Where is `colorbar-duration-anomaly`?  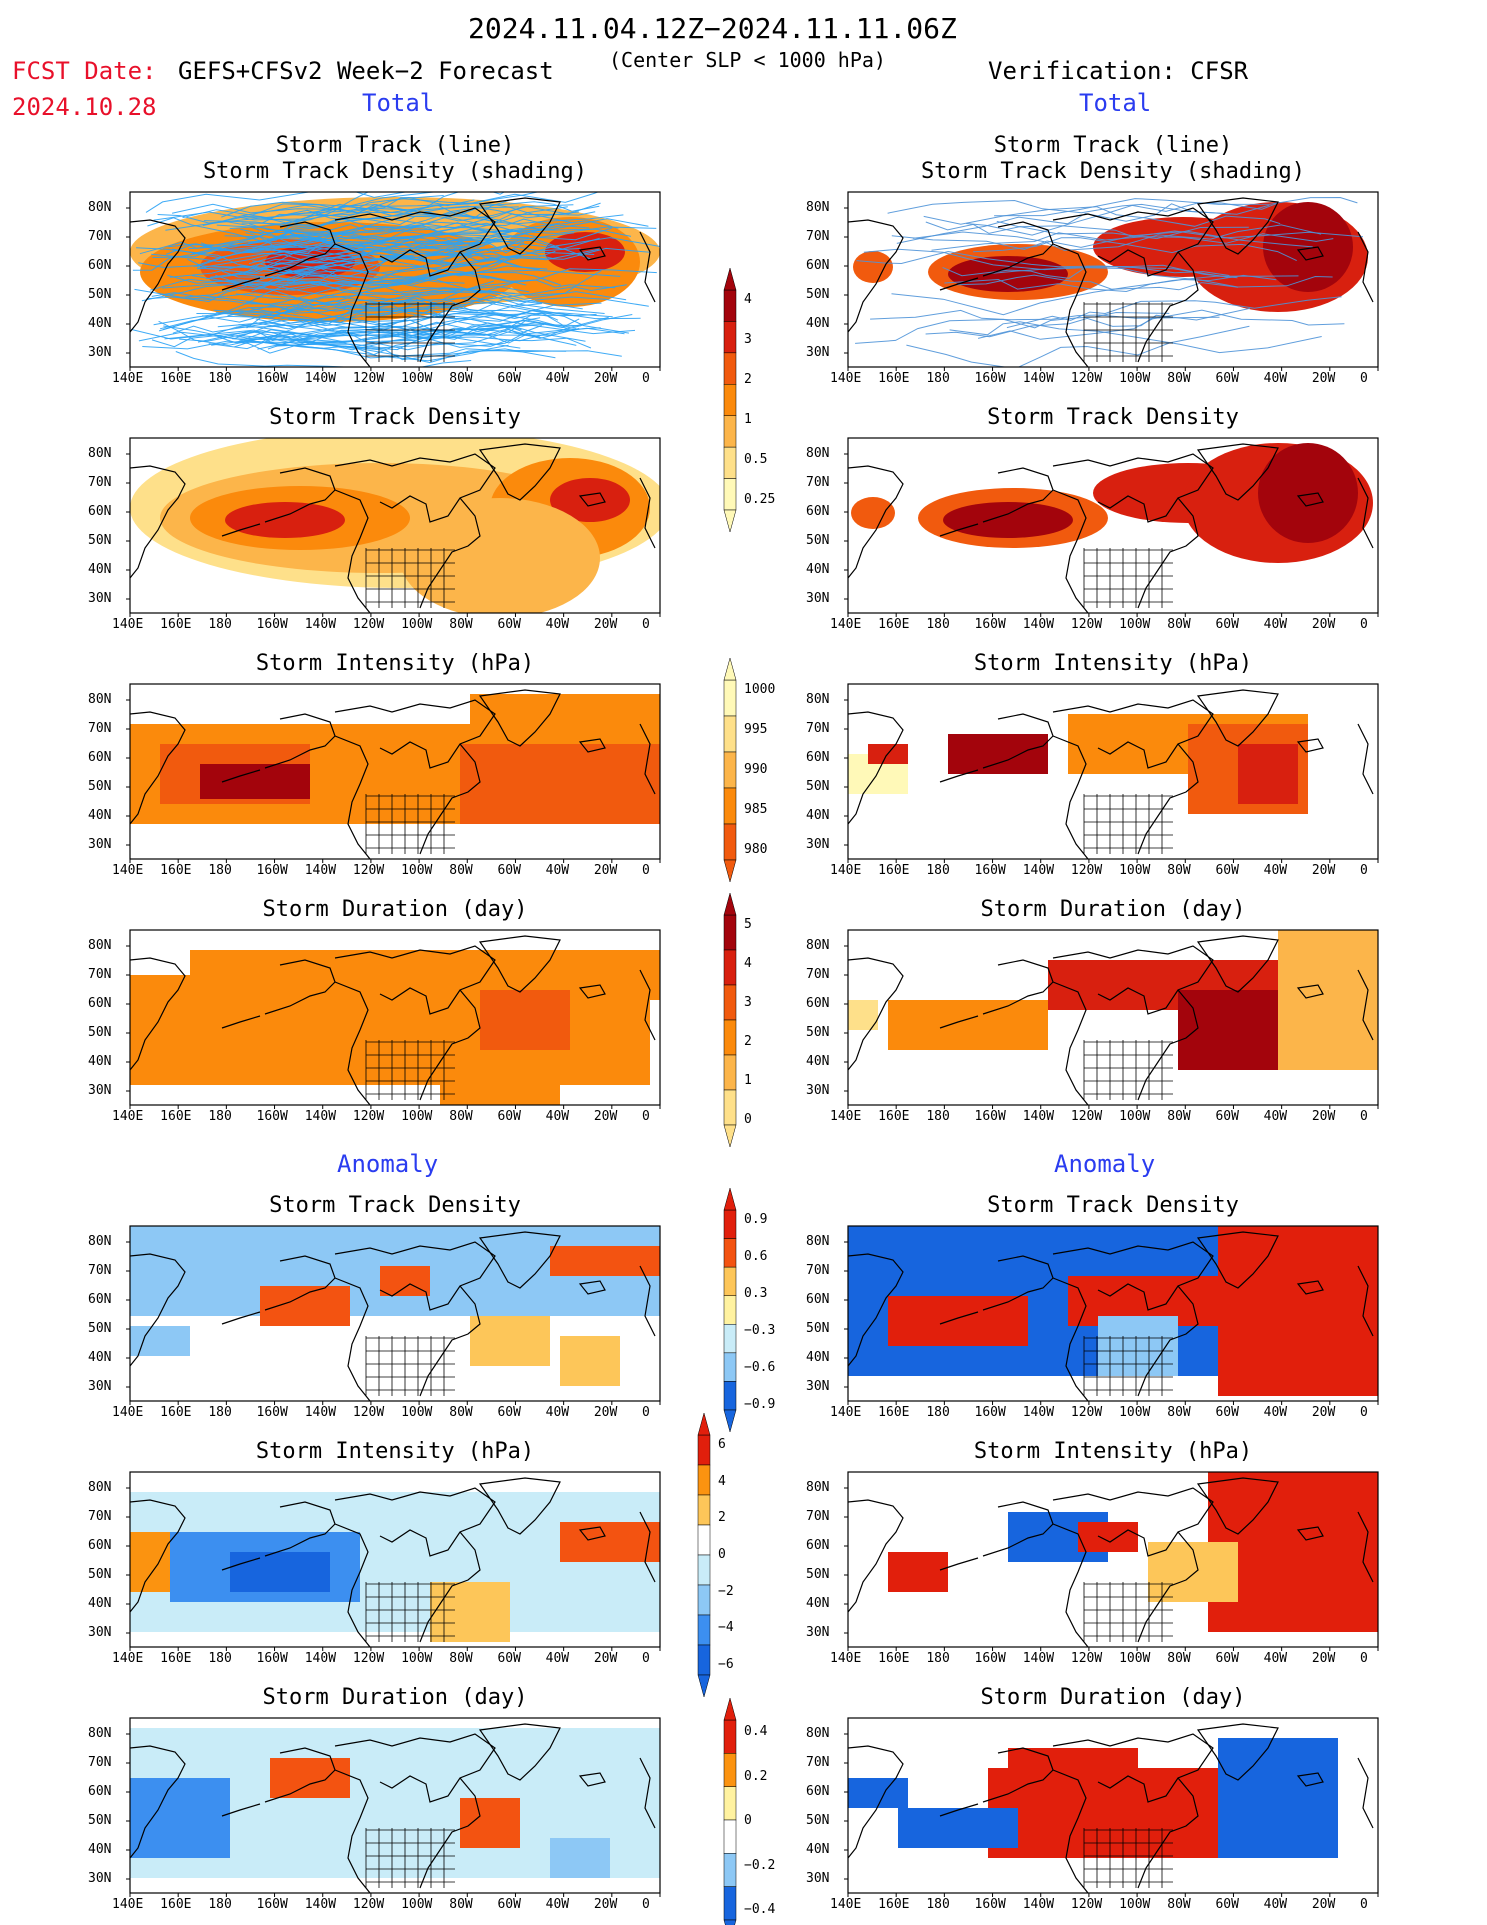 colorbar-duration-anomaly is located at coordinates (730, 1811).